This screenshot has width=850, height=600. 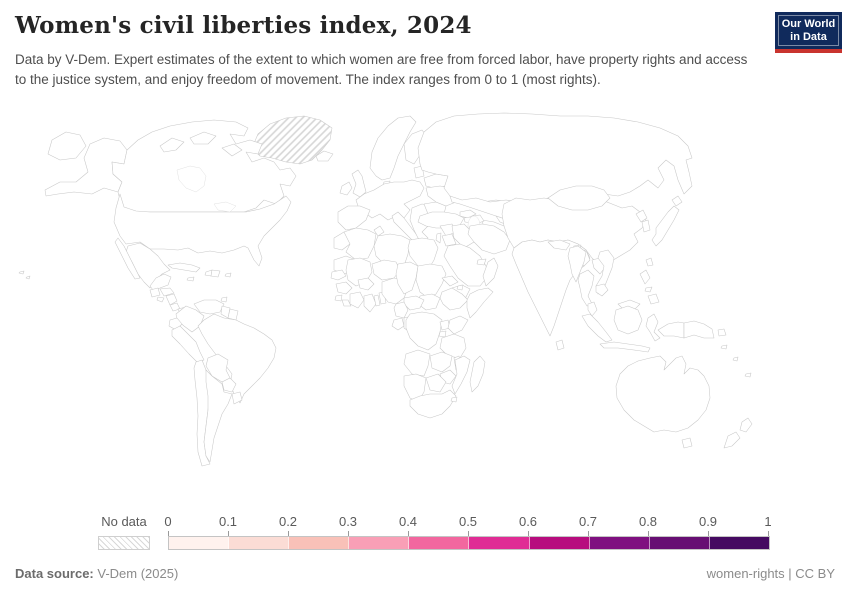 What do you see at coordinates (579, 198) in the screenshot?
I see `country-mongolia` at bounding box center [579, 198].